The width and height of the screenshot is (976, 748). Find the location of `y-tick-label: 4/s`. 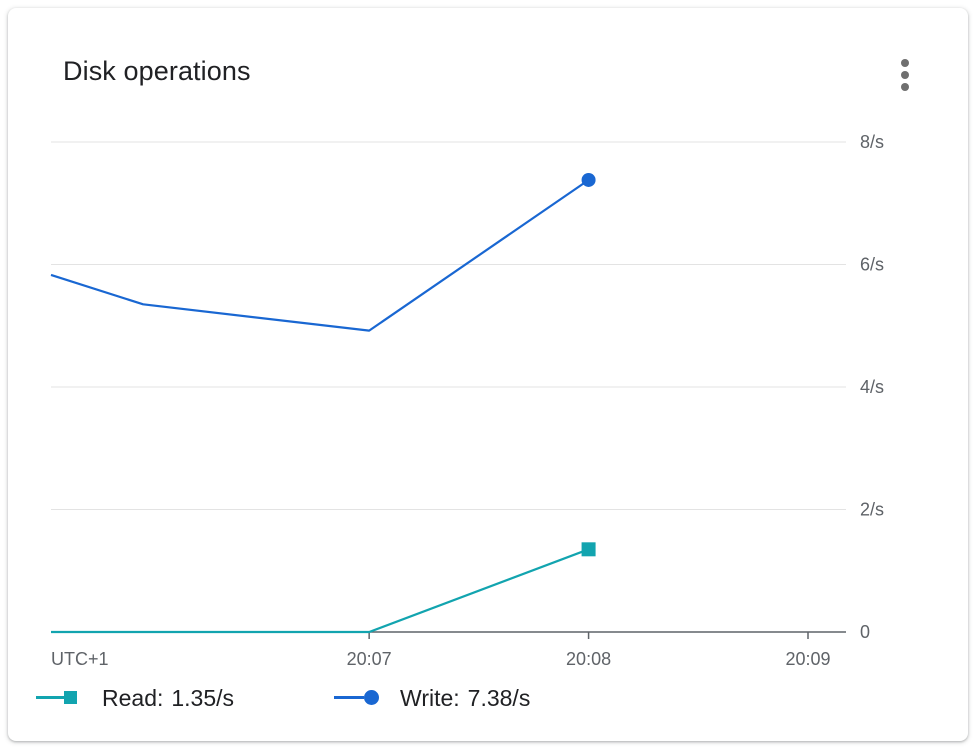

y-tick-label: 4/s is located at coordinates (872, 387).